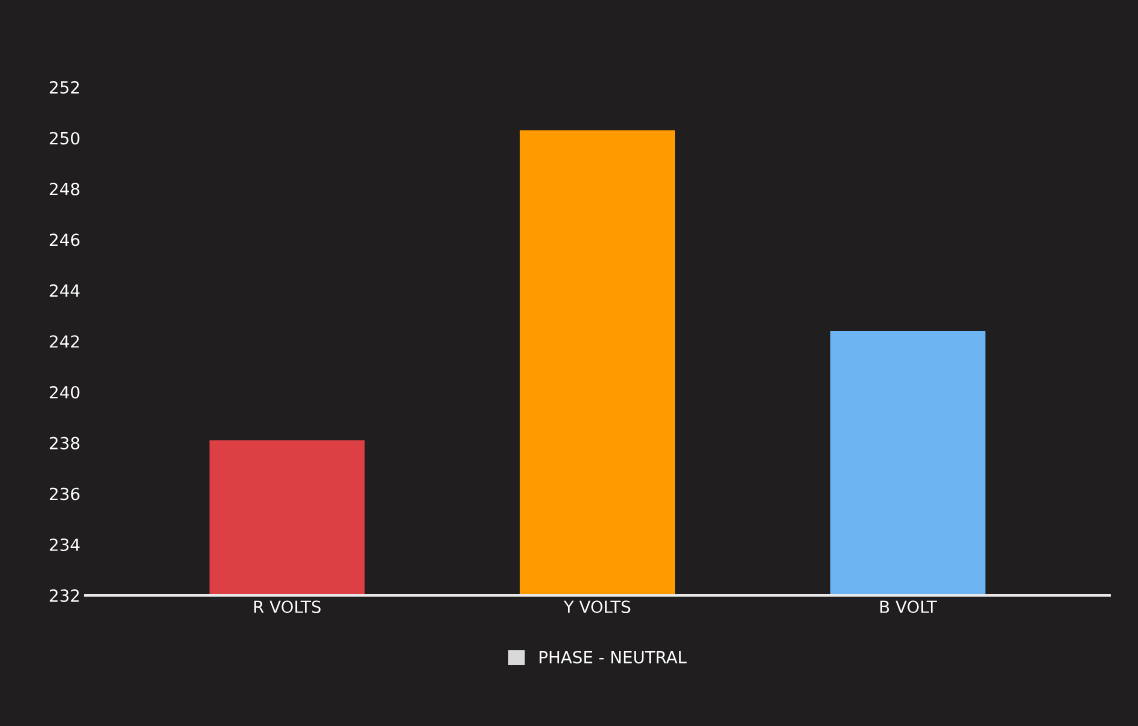  Describe the element at coordinates (287, 607) in the screenshot. I see `x-tick-label: R VOLTS` at that location.